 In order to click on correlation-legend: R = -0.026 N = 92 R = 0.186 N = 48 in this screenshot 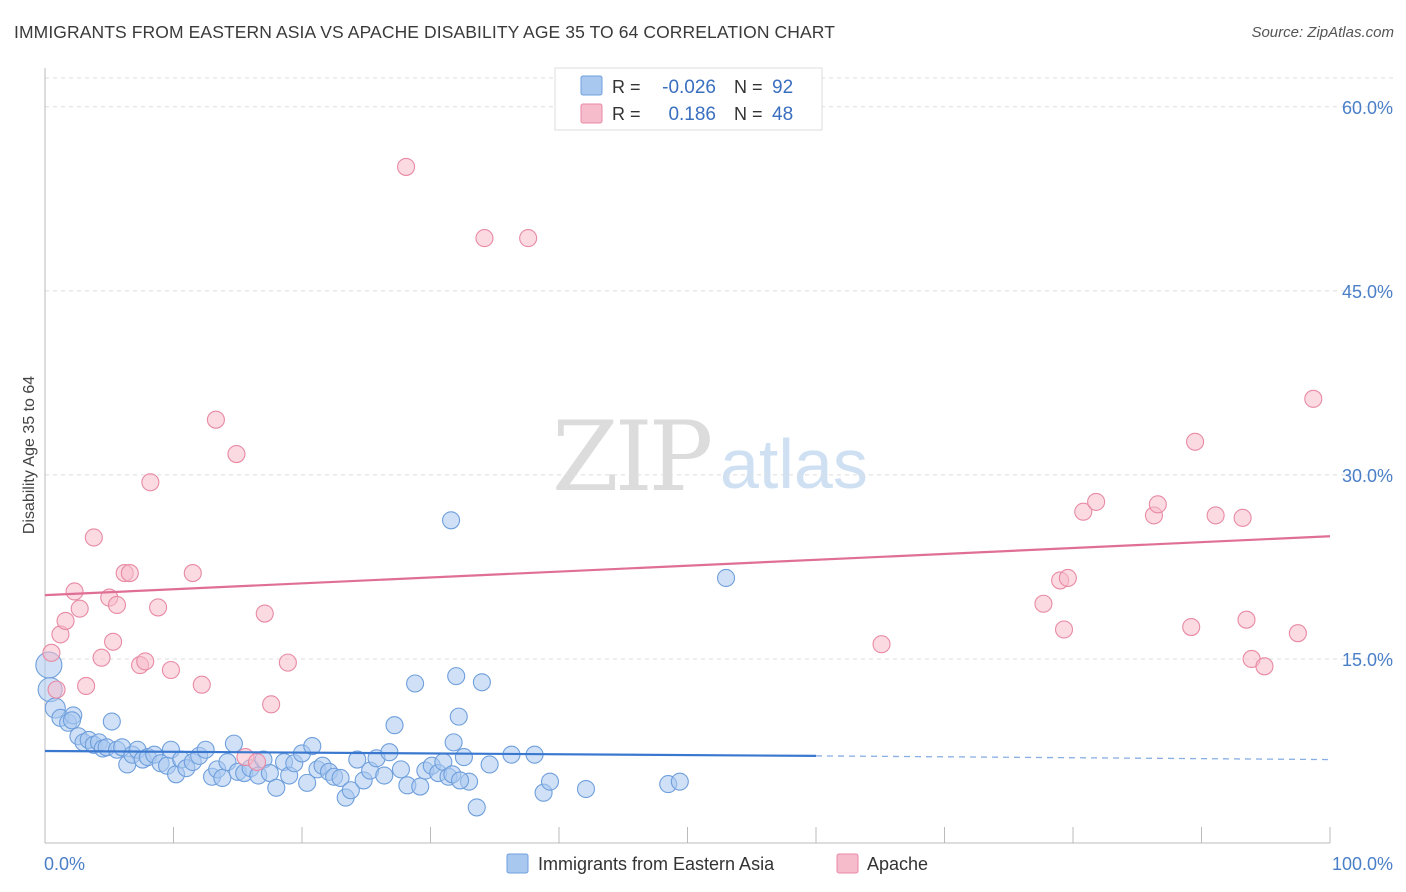, I will do `click(688, 99)`.